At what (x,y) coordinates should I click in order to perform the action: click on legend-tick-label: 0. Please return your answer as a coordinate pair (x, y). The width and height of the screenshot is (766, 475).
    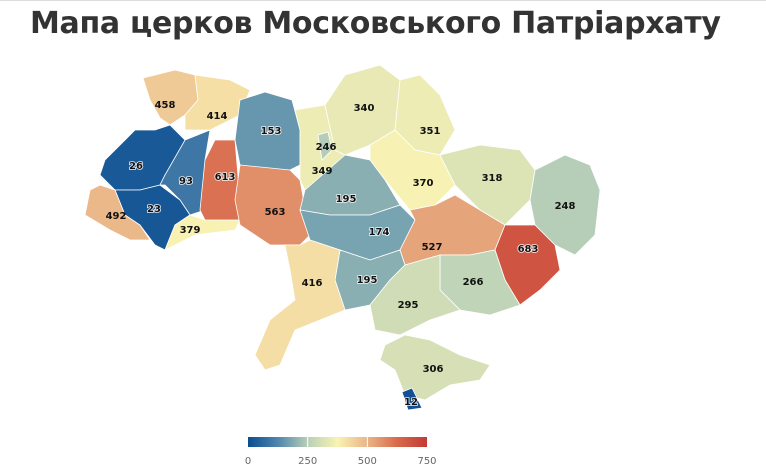
    Looking at the image, I should click on (248, 461).